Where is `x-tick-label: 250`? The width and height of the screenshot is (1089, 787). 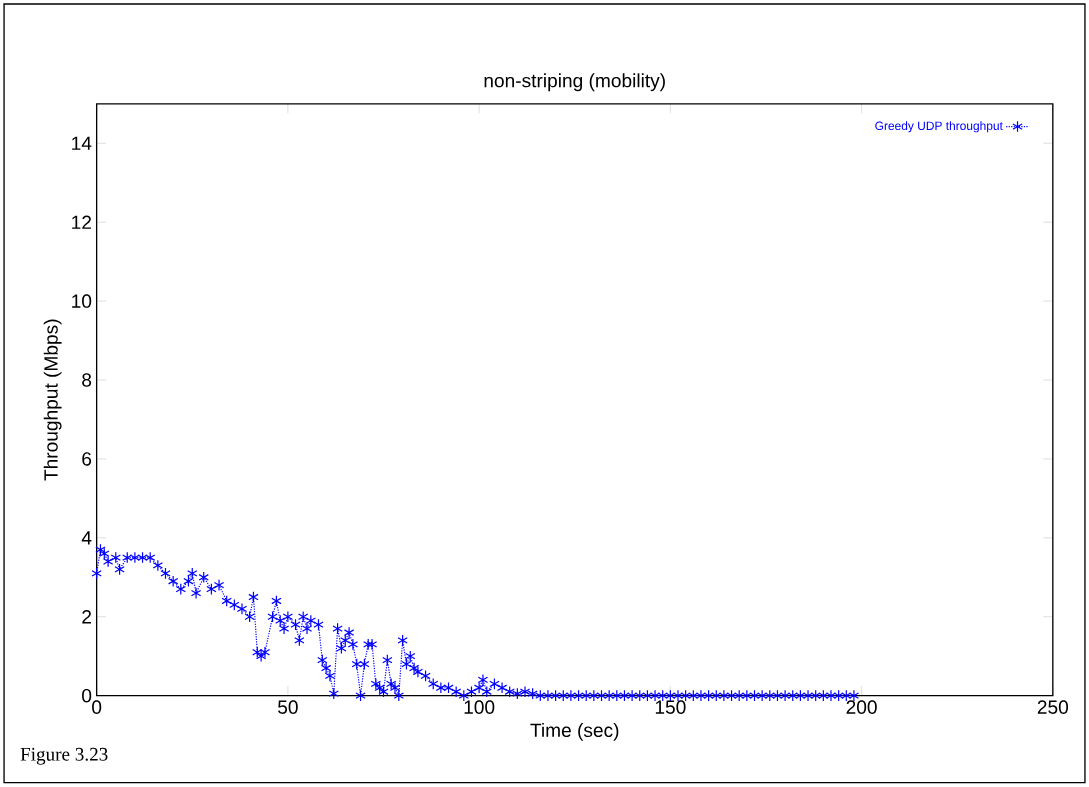 x-tick-label: 250 is located at coordinates (1053, 707).